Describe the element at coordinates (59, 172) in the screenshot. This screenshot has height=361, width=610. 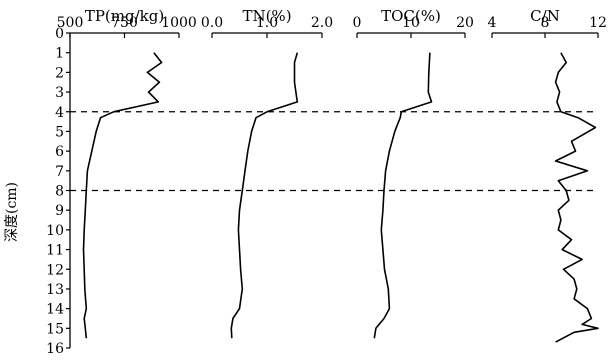
I see `depth-tick-label: 7` at that location.